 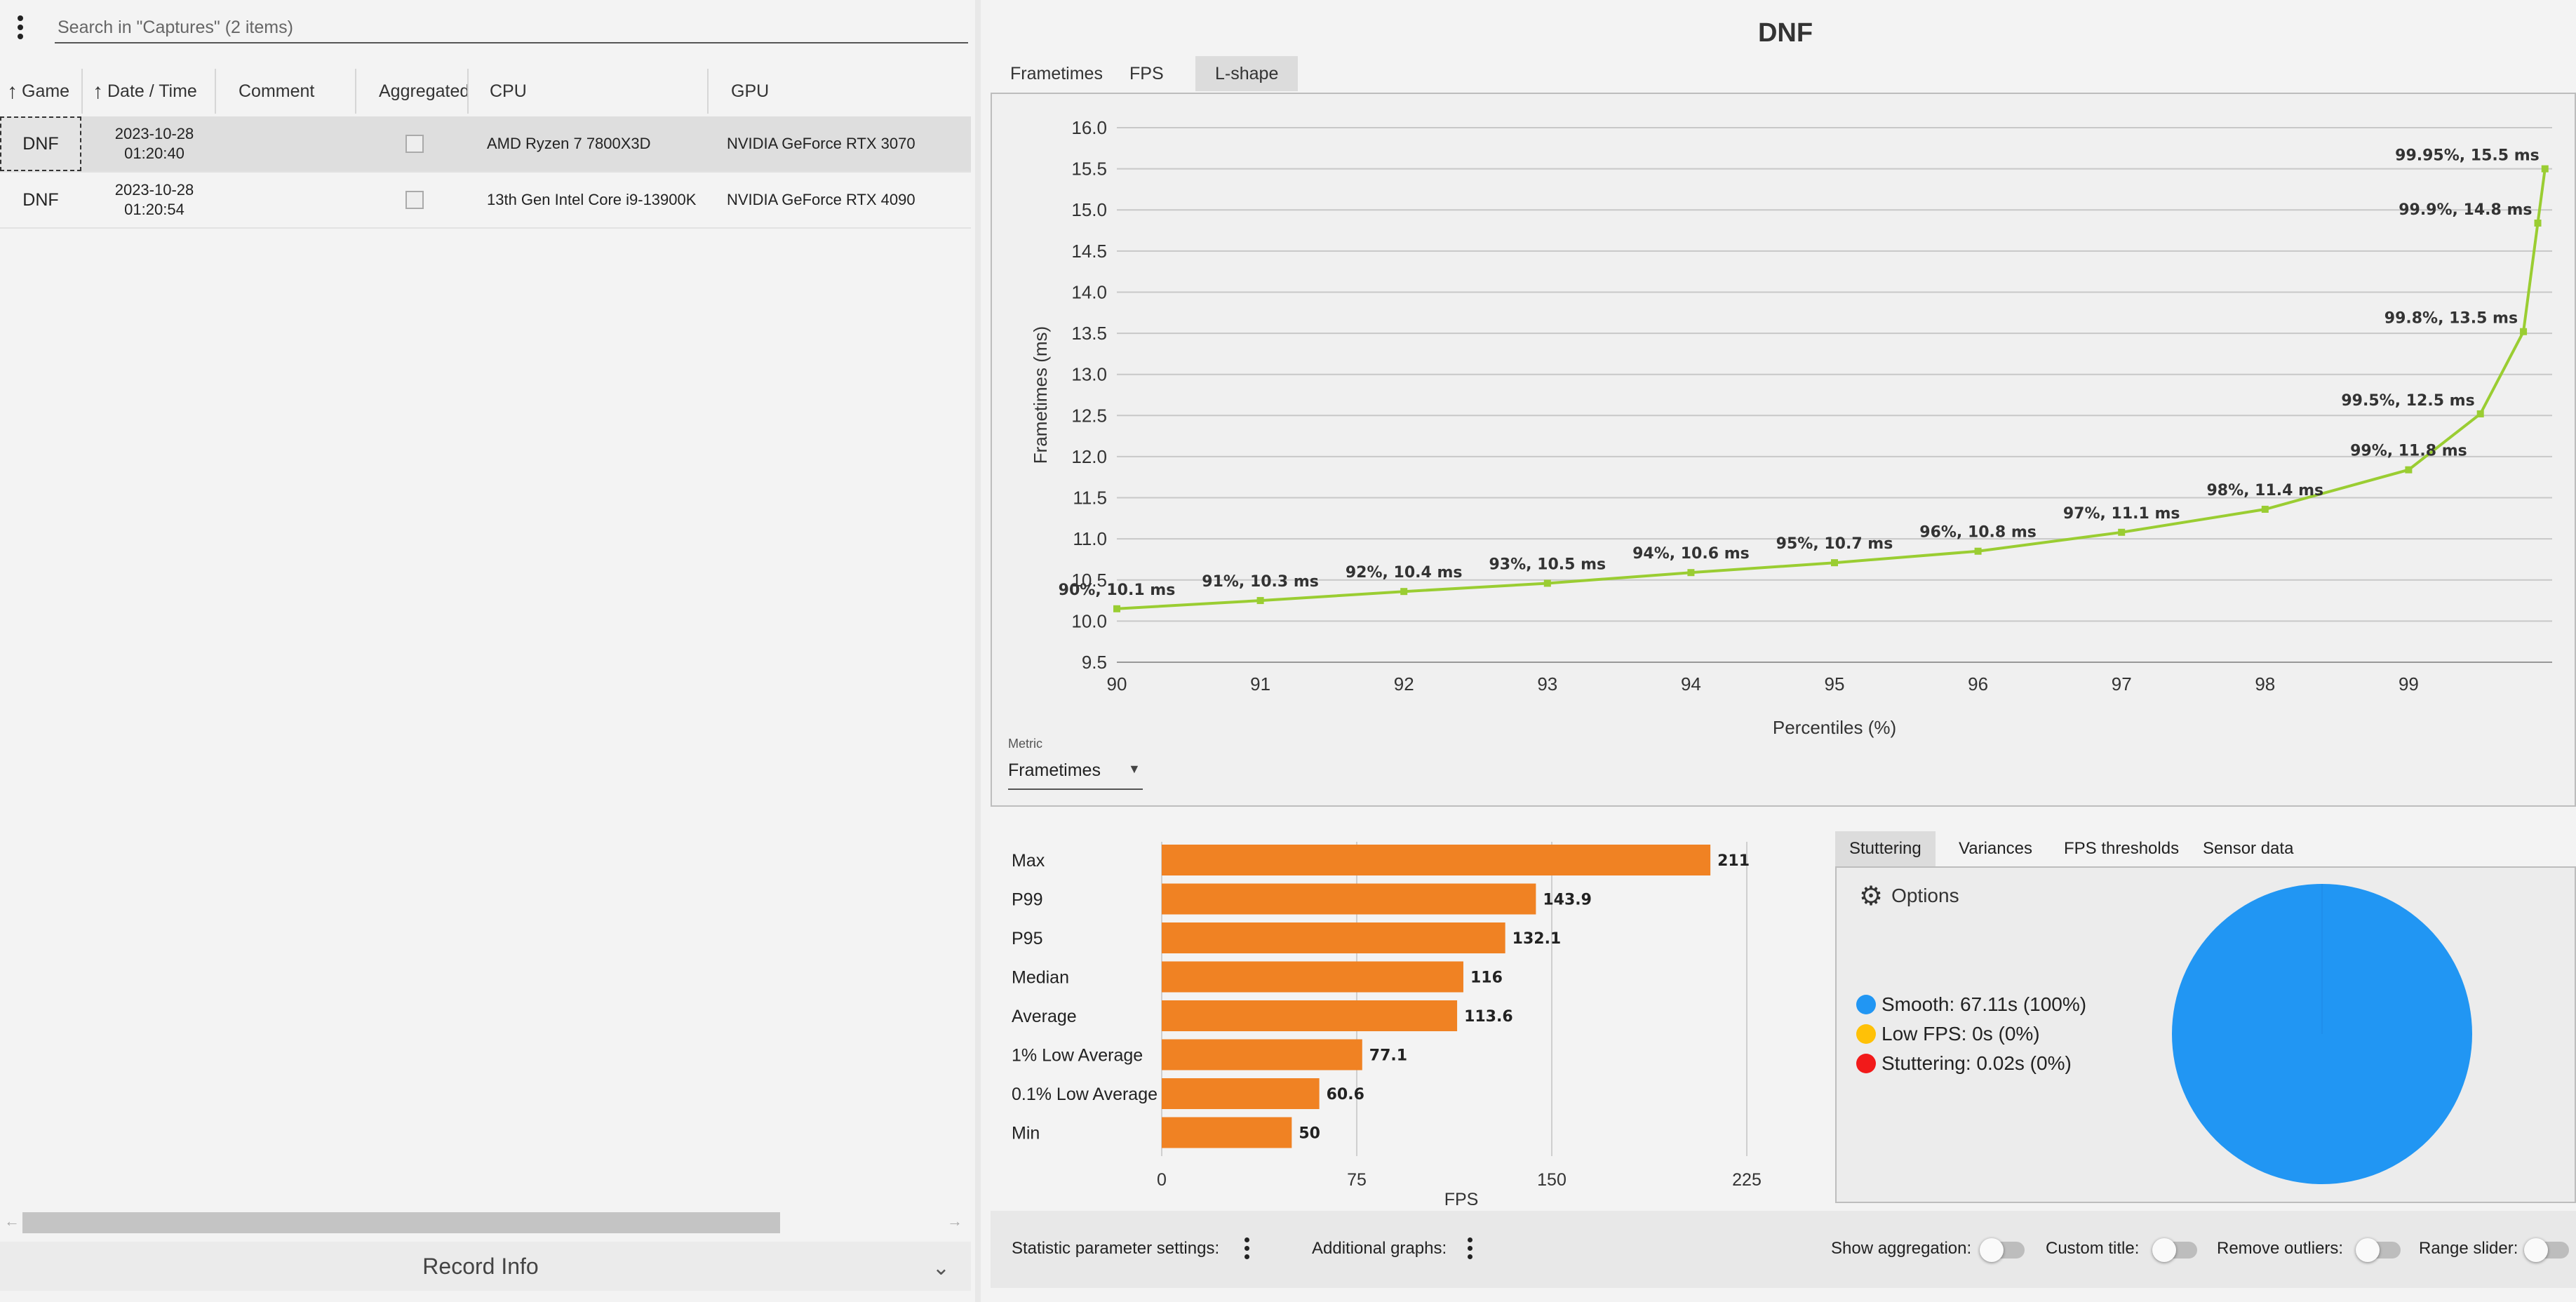 I want to click on tab-l-shape: L-shape, so click(x=1247, y=73).